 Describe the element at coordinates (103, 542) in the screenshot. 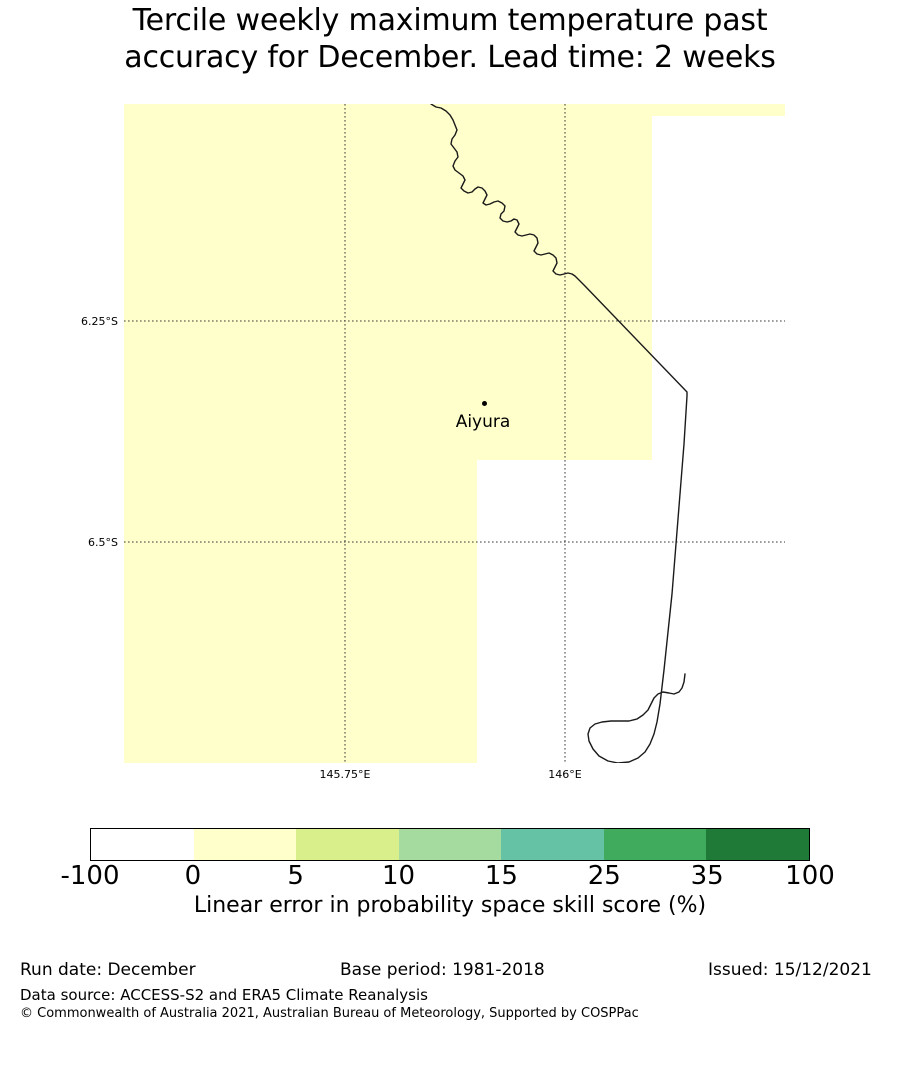

I see `lat-tick-label-6-5: 6.5°S` at that location.